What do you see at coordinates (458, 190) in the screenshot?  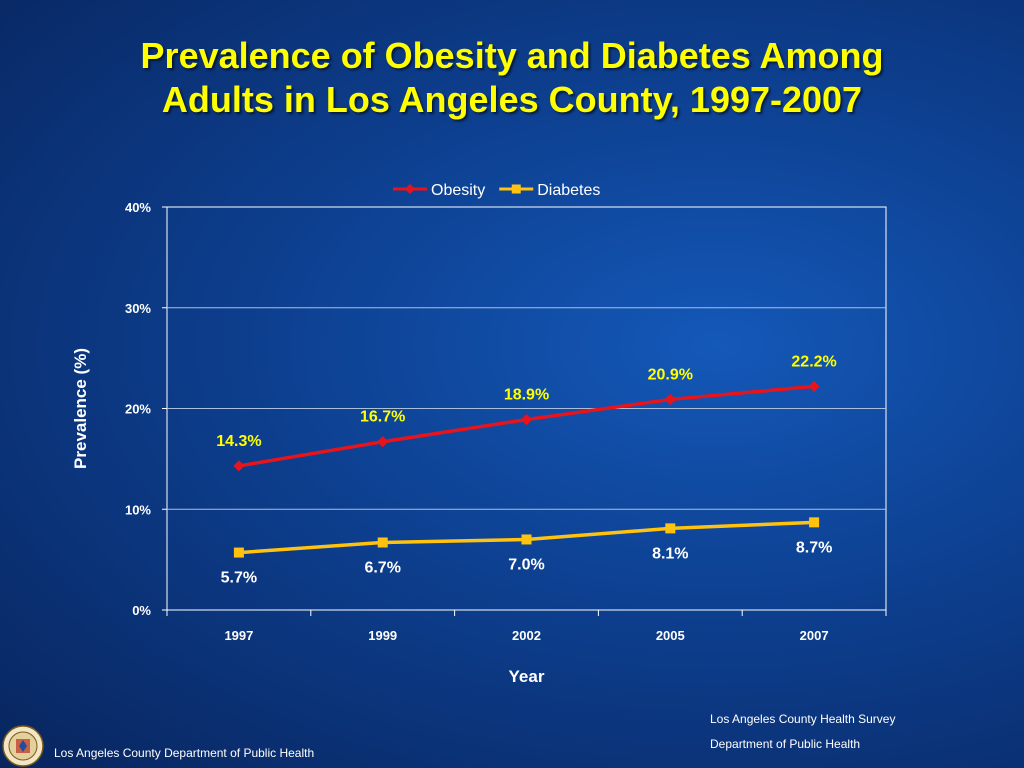 I see `legend-label-obesity: Obesity` at bounding box center [458, 190].